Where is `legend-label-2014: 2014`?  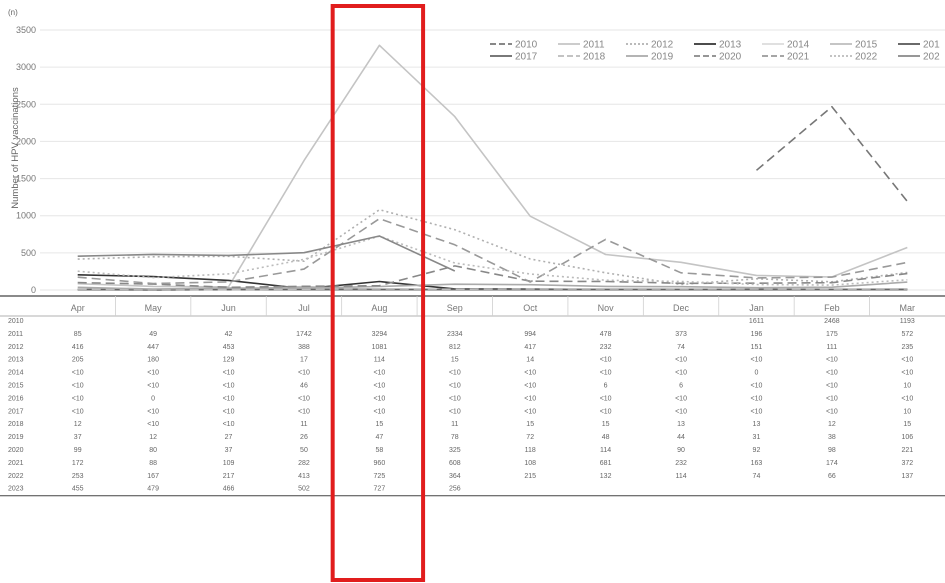
legend-label-2014: 2014 is located at coordinates (798, 45).